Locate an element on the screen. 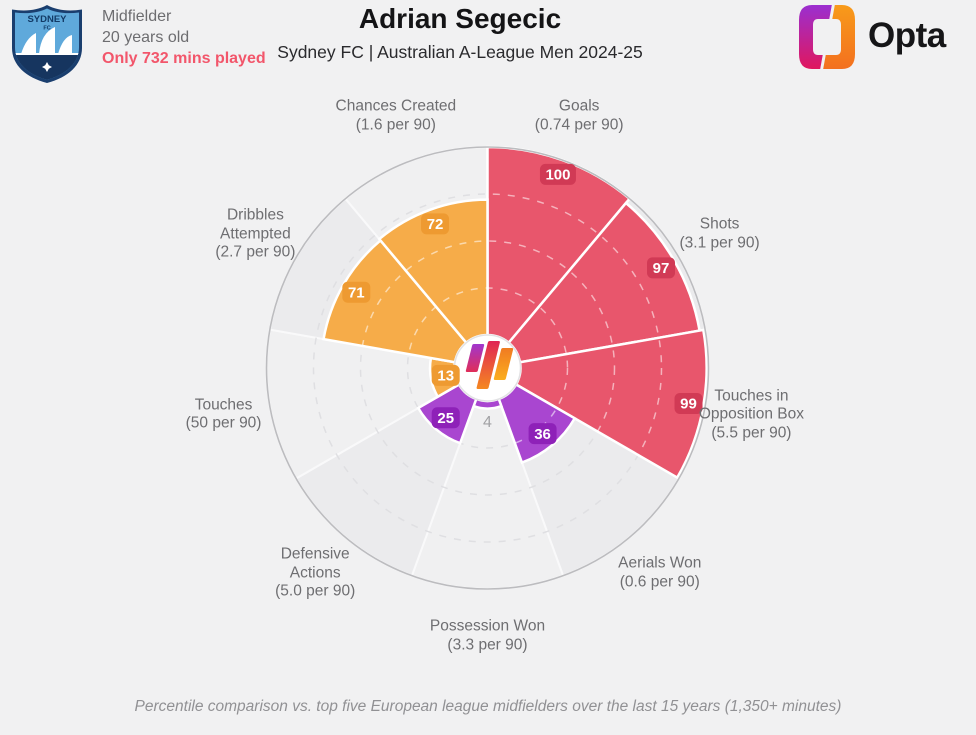  value-badge-aerials-won is located at coordinates (542, 434).